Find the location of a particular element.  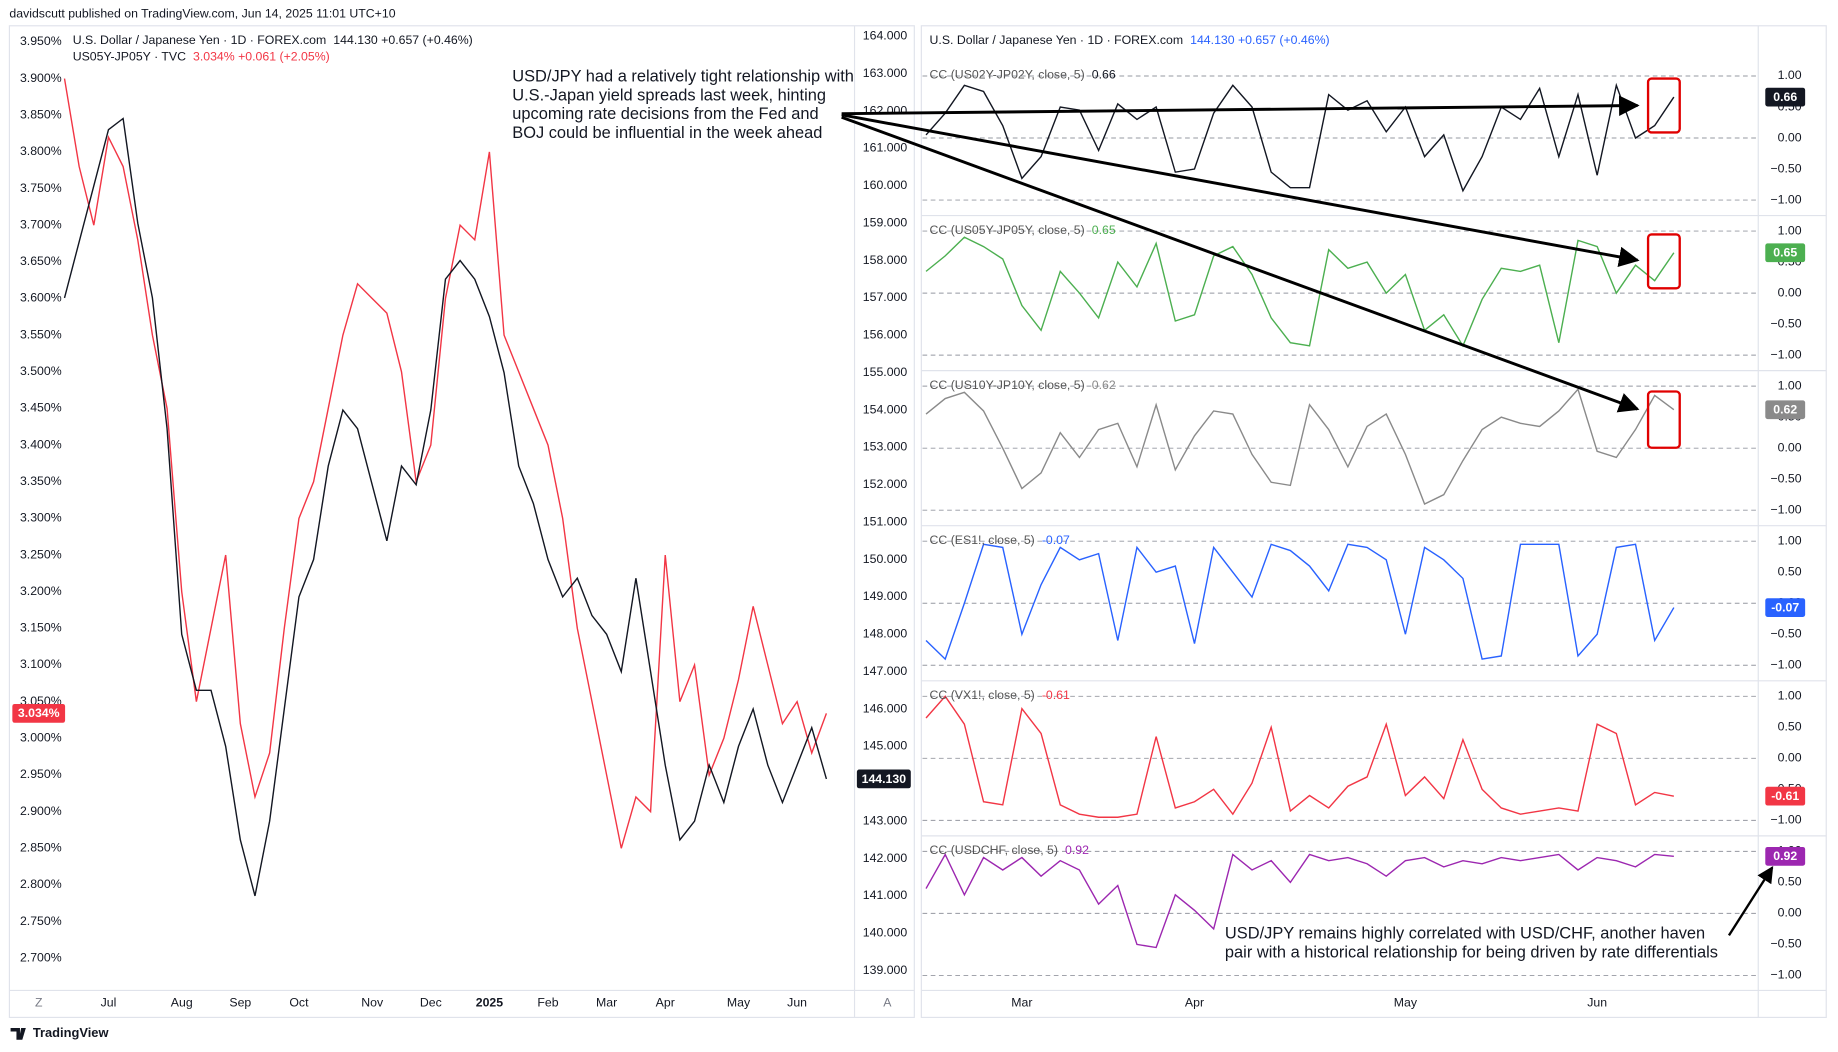

button: A is located at coordinates (887, 1003).